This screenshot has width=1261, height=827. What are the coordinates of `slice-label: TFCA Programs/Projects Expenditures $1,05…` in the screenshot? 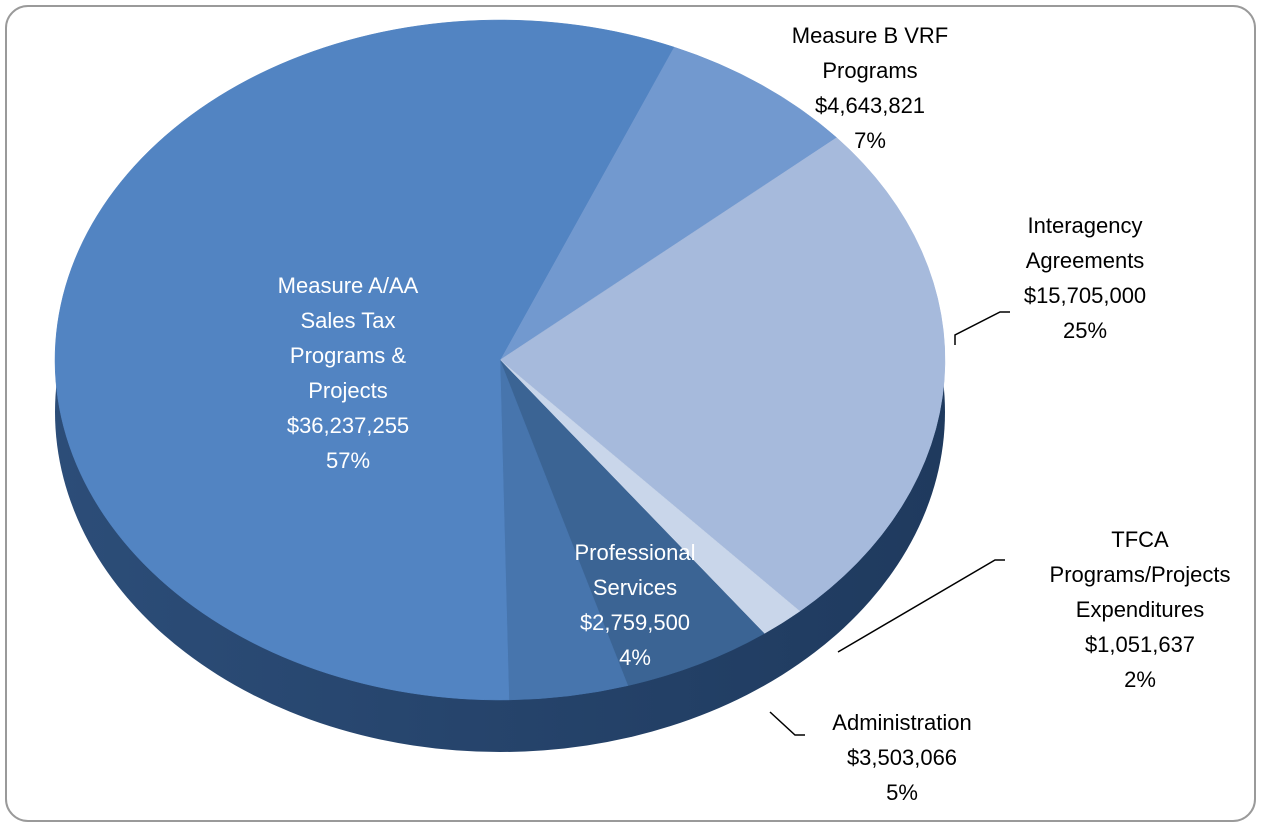 It's located at (1140, 609).